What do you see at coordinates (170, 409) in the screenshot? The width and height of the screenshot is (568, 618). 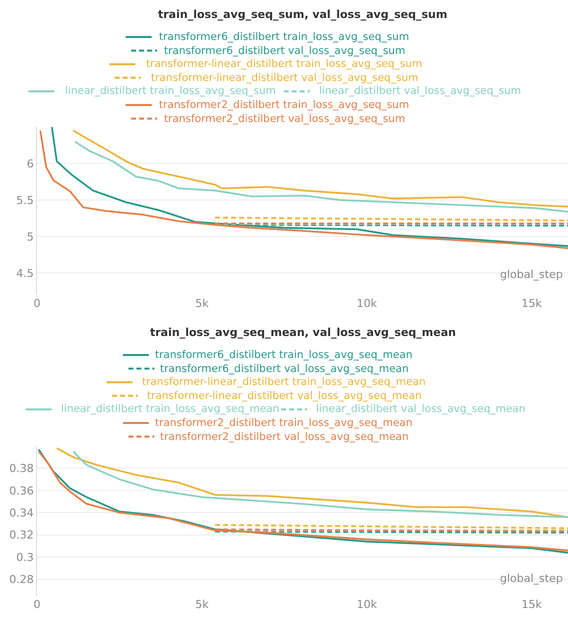 I see `legend-label: linear_distilbert train_loss_avg_seq_mean` at bounding box center [170, 409].